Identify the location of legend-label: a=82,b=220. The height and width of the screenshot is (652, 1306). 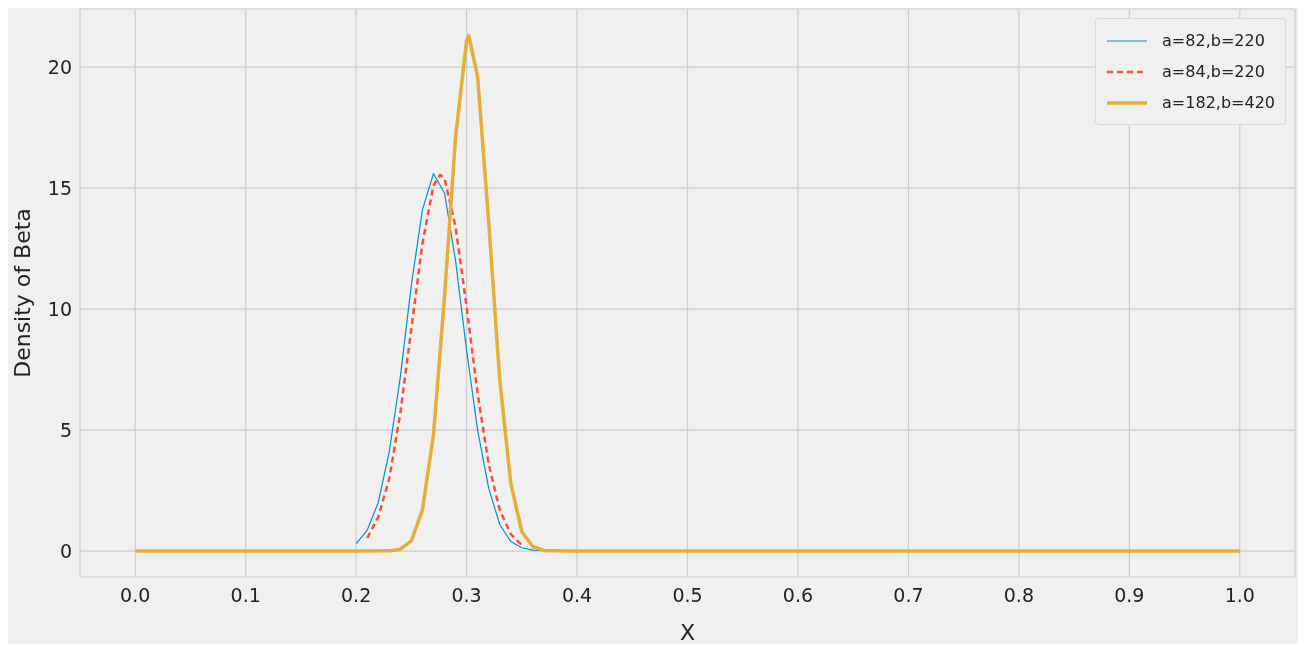
(1213, 40).